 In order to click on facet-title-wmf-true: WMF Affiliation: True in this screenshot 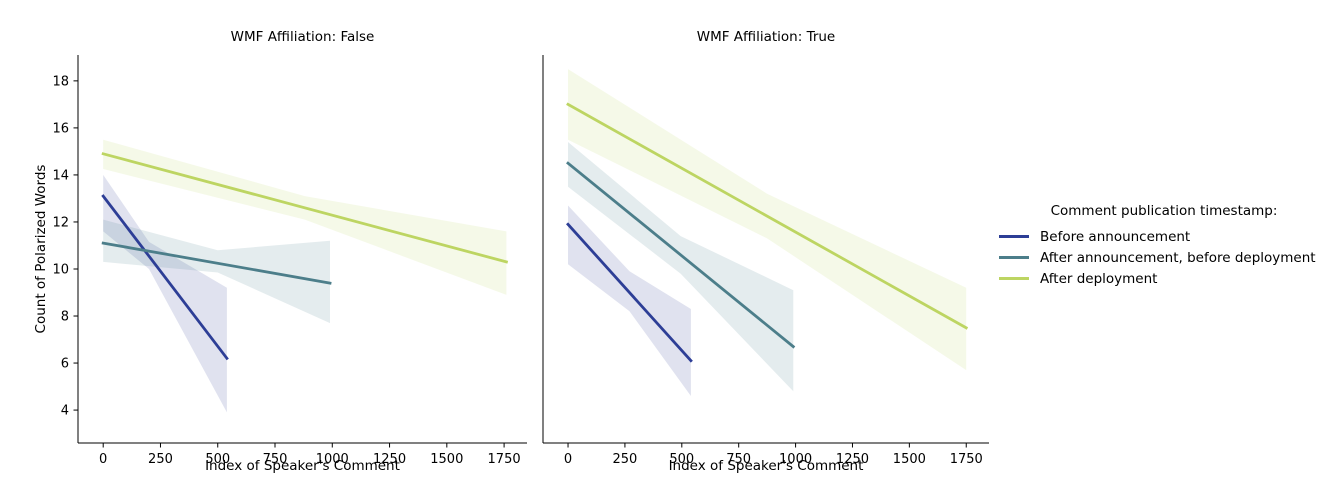, I will do `click(766, 37)`.